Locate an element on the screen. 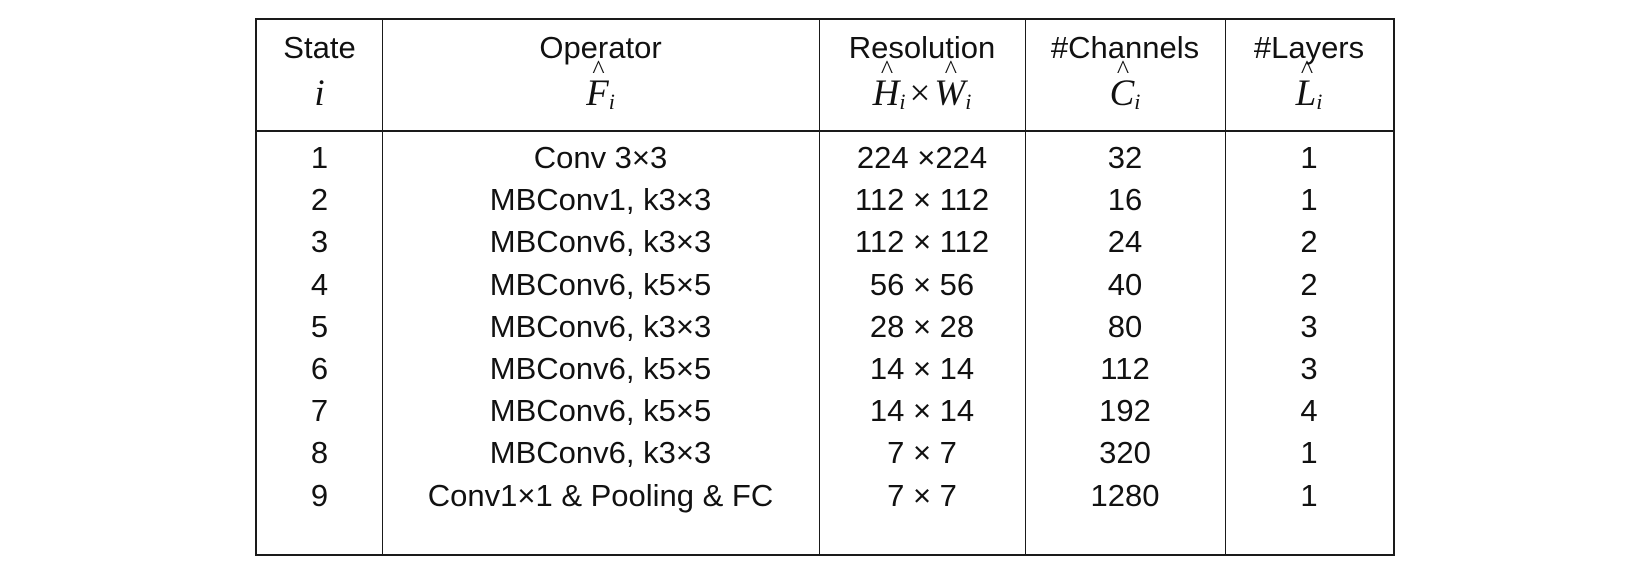 The image size is (1650, 576). channels-cell: 112 is located at coordinates (1125, 368).